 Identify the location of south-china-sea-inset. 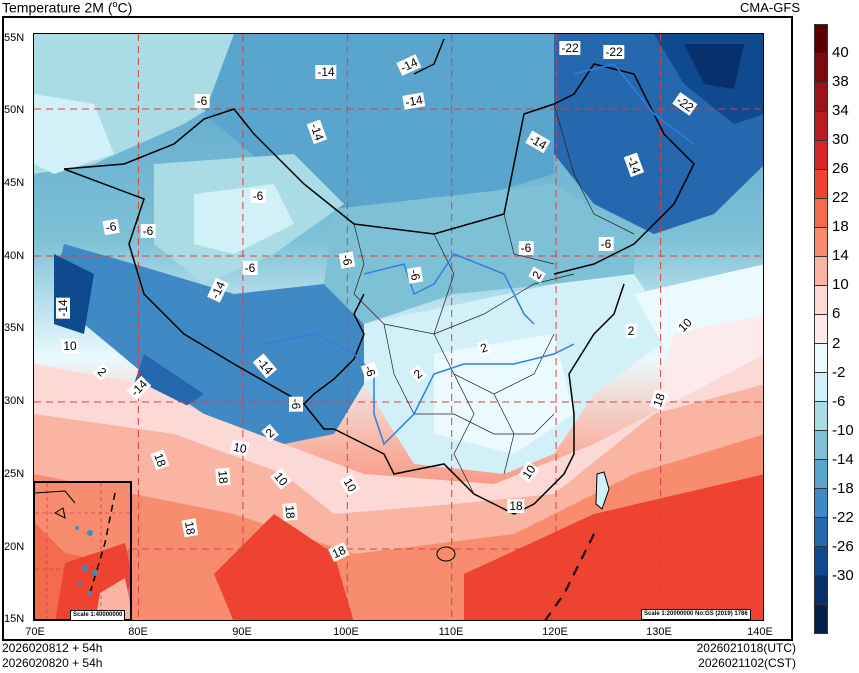
(82, 551).